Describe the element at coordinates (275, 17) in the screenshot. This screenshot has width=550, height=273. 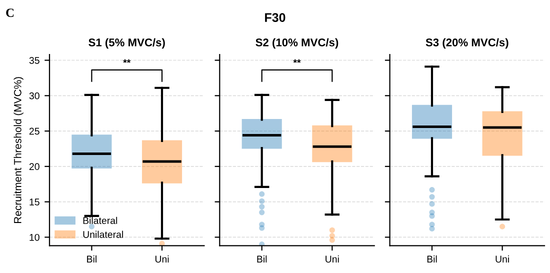
I see `text: F30` at that location.